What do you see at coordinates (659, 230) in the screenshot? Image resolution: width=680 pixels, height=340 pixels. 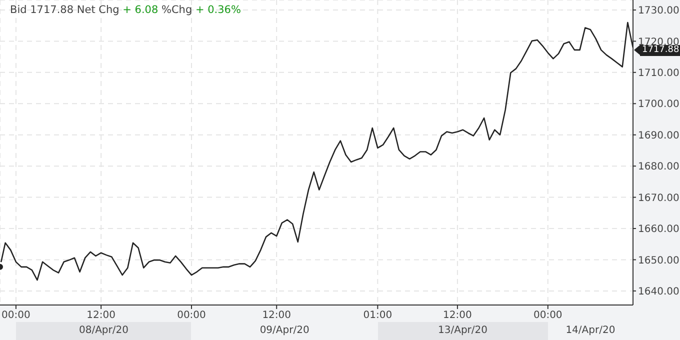 I see `y-tick-label: 1660.00` at bounding box center [659, 230].